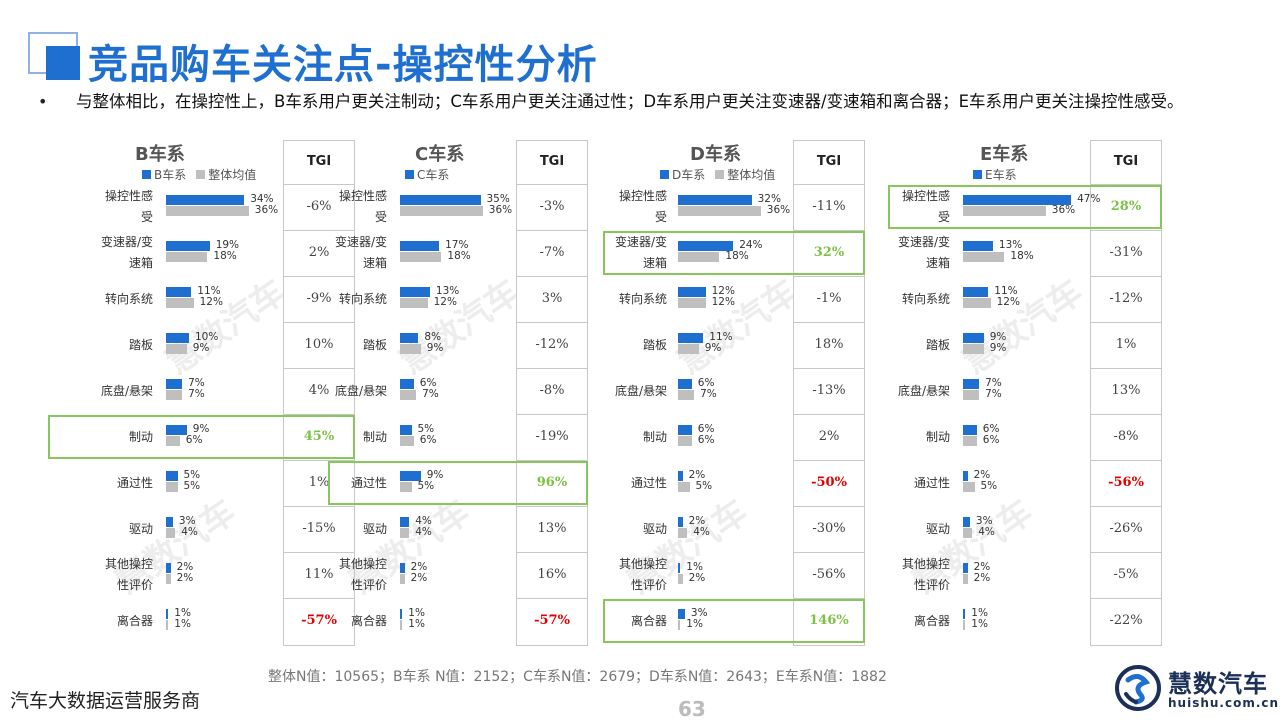 The image size is (1280, 720). I want to click on data-label-series-1: 32%, so click(769, 199).